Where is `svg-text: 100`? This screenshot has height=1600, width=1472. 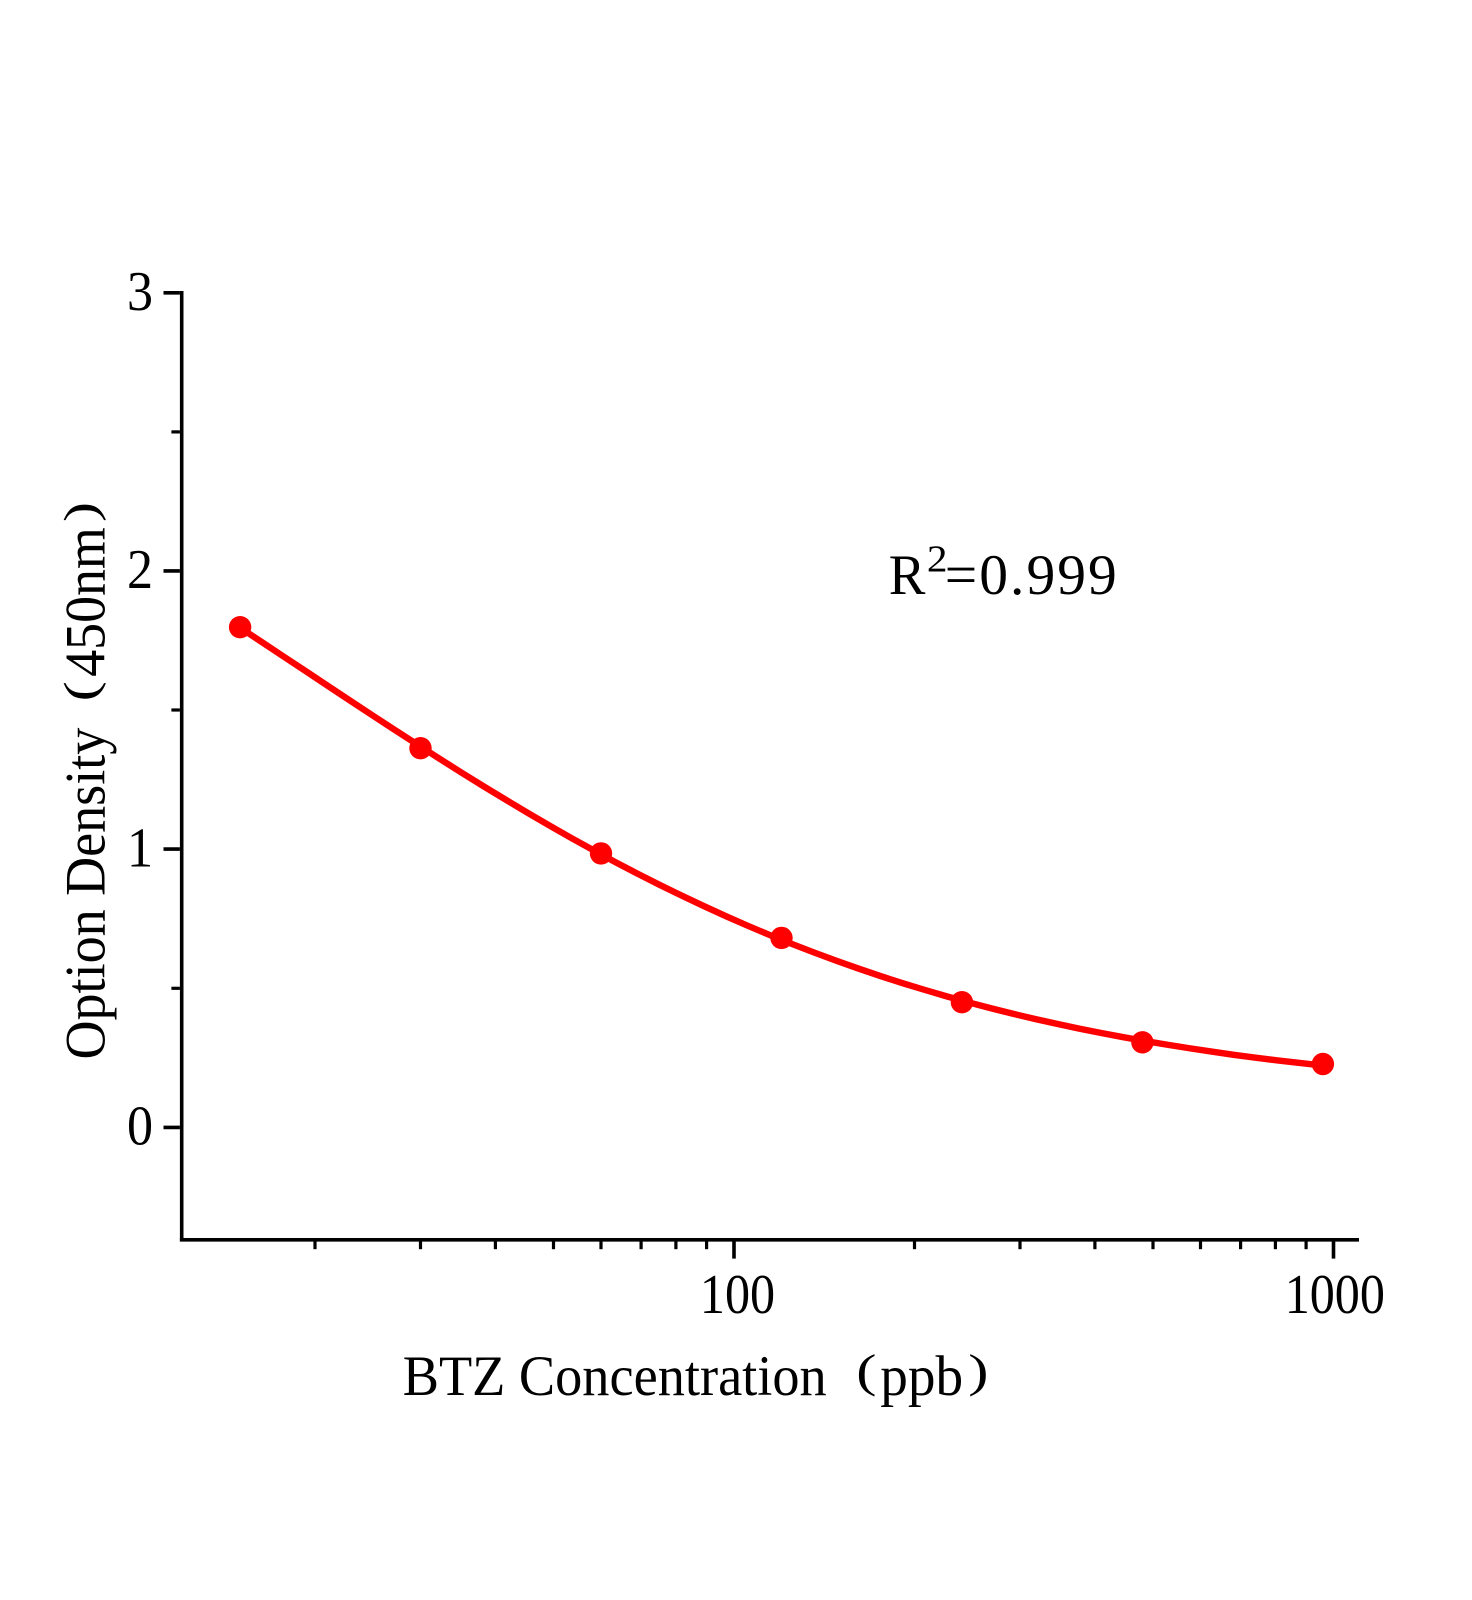 svg-text: 100 is located at coordinates (737, 1295).